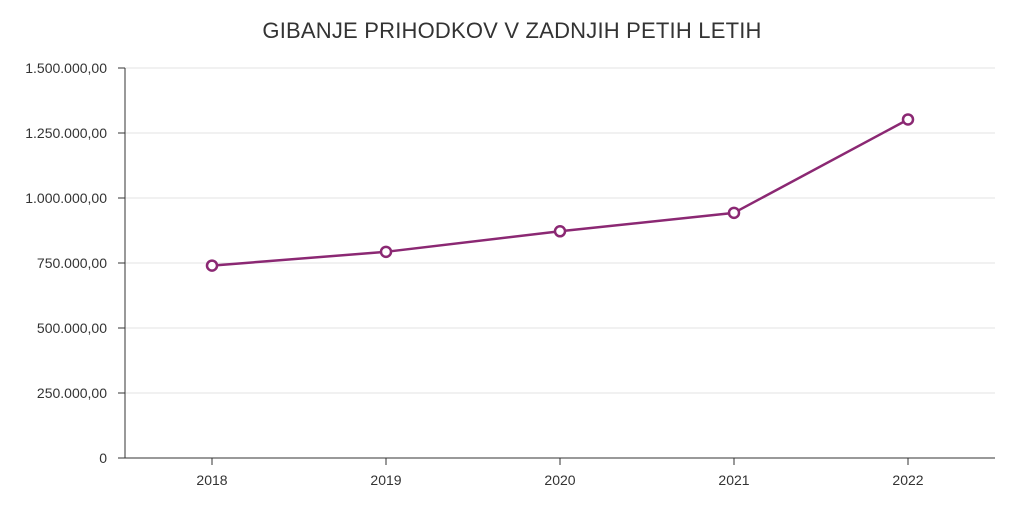  I want to click on x-tick-label: 2018, so click(211, 480).